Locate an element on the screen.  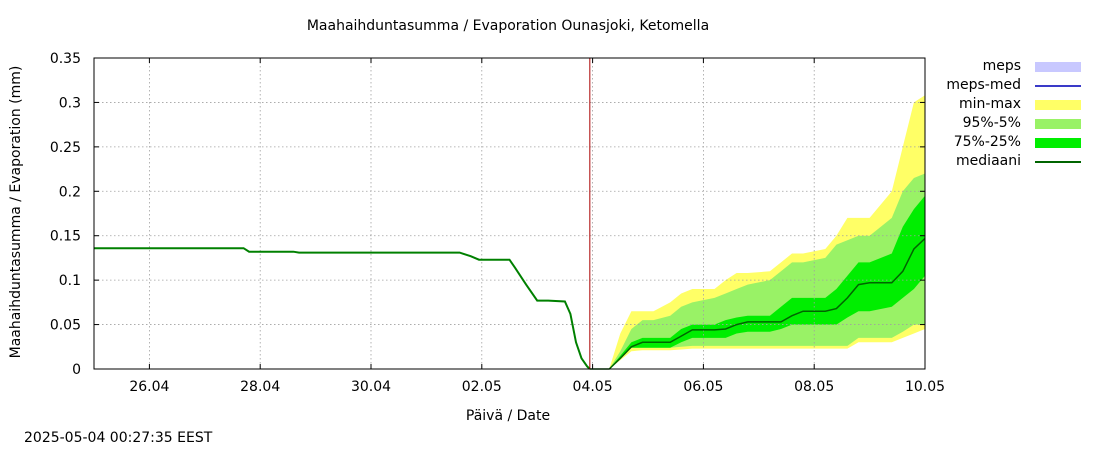
x-tick-label: 08.05 is located at coordinates (814, 387).